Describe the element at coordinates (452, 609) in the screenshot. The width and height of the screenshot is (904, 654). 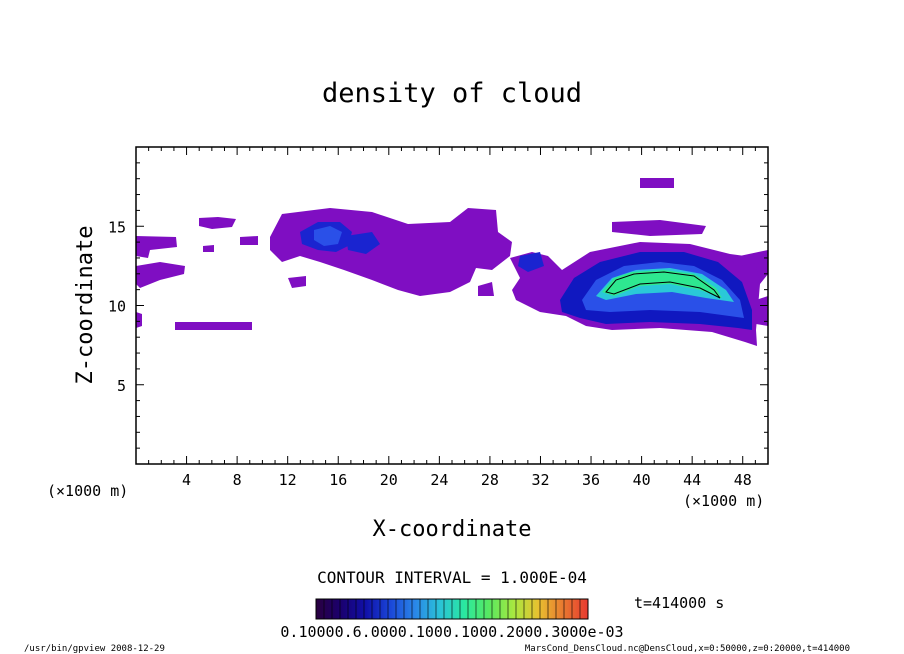
I see `colorbar-ticks` at that location.